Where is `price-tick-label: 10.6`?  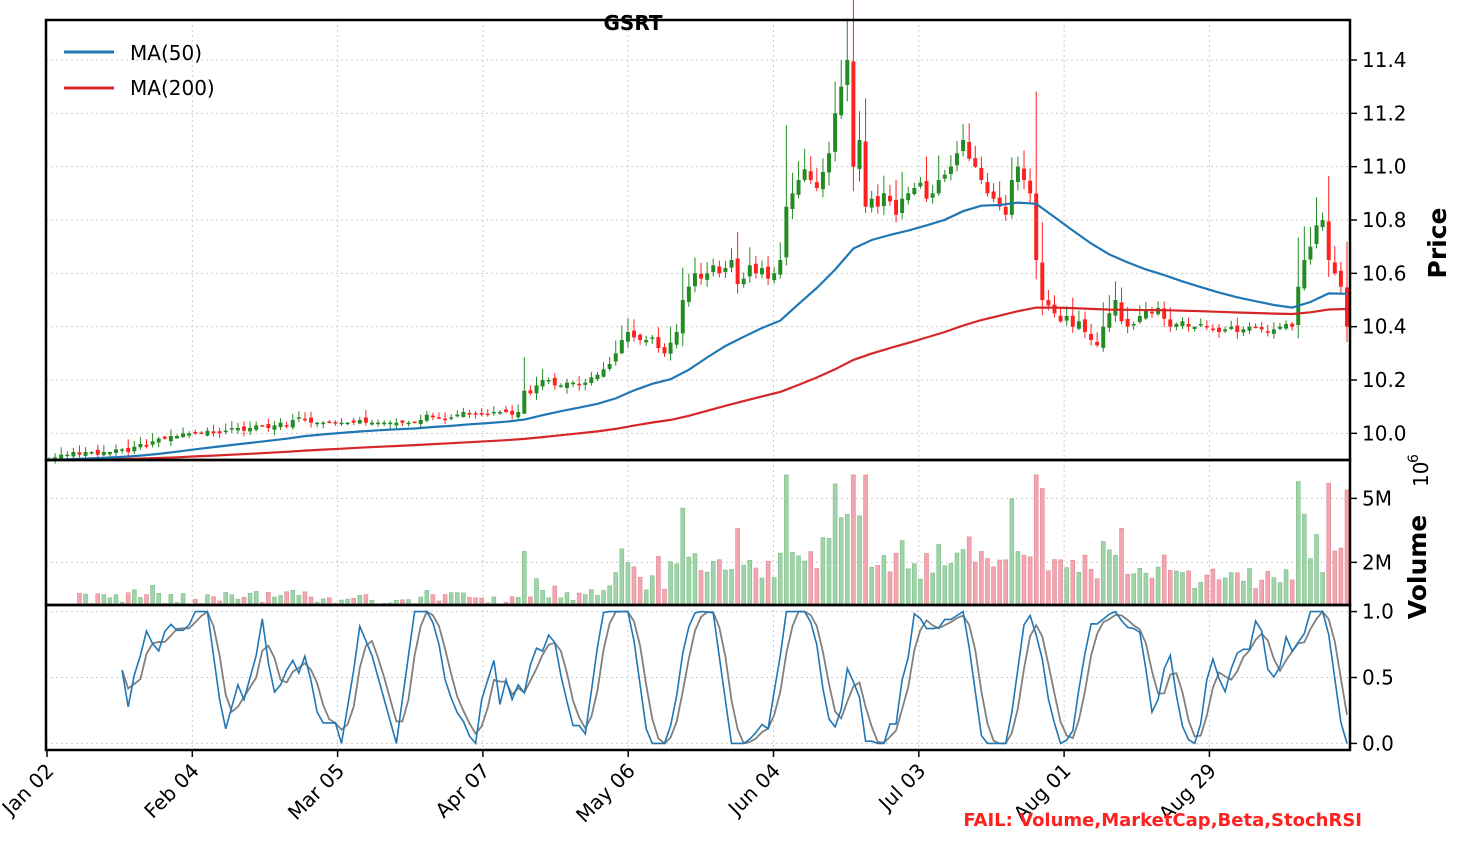
price-tick-label: 10.6 is located at coordinates (1384, 273).